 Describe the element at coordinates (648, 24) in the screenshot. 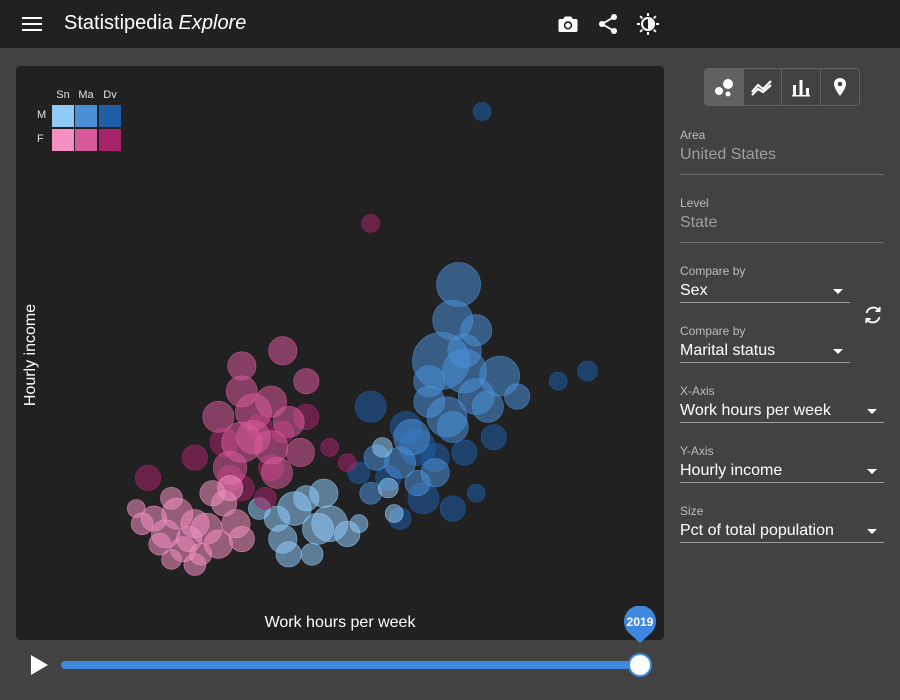

I see `brightness-icon` at that location.